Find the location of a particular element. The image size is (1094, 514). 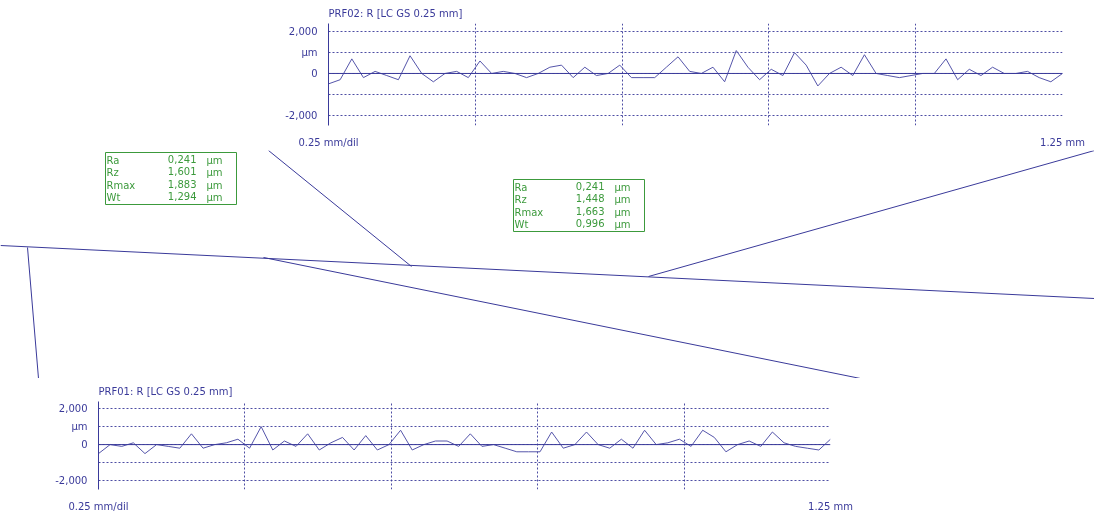

text: 1,883 is located at coordinates (182, 184).